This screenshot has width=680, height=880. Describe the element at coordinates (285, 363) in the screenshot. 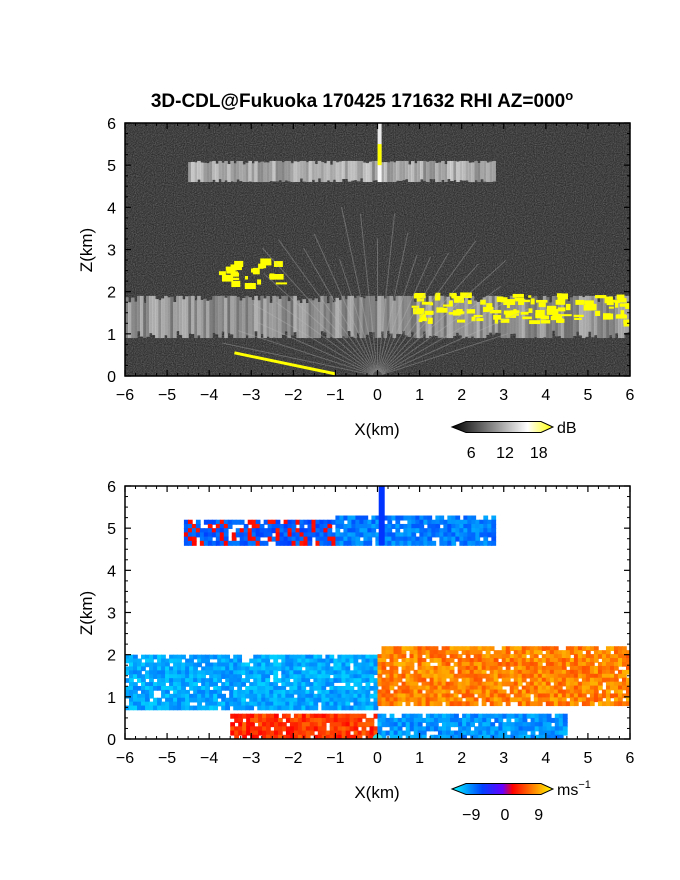

I see `reflectivity-ground-clutter` at that location.